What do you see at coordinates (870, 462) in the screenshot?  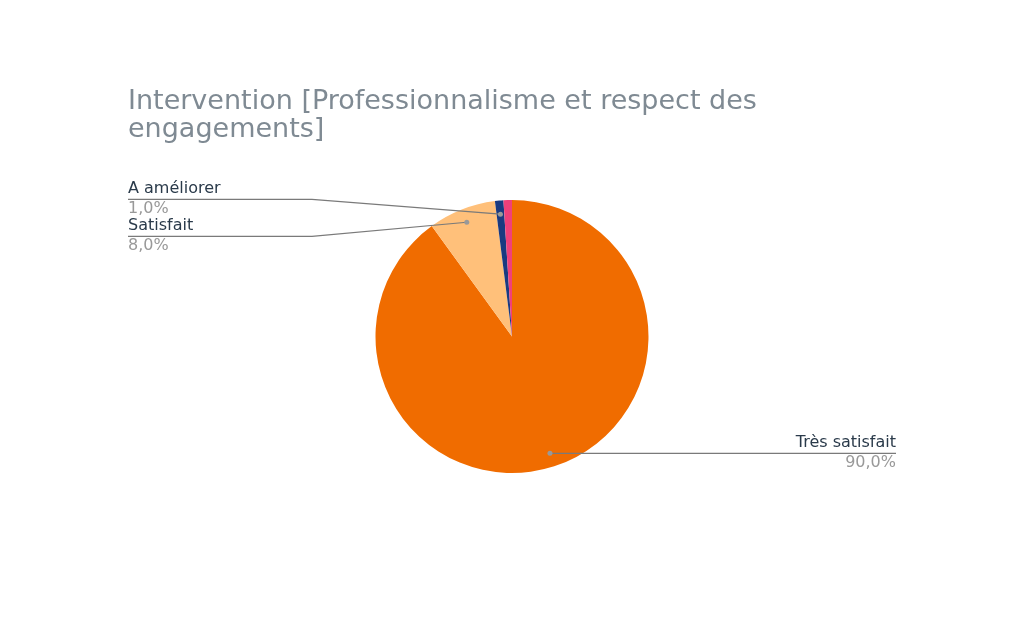 I see `data-label: 90,0%` at bounding box center [870, 462].